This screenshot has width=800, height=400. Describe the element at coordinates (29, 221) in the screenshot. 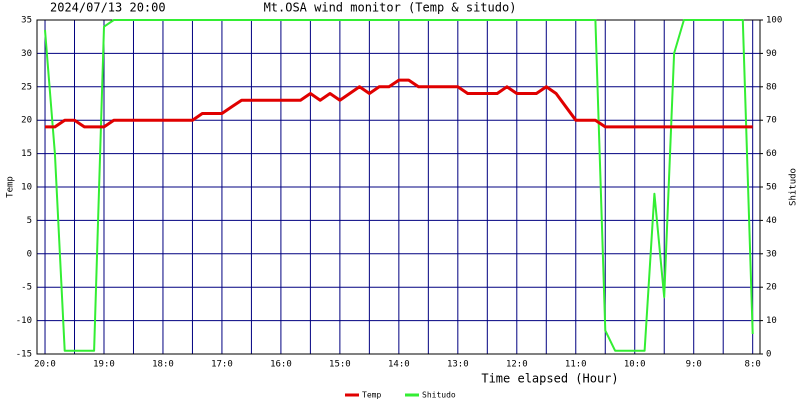

I see `y-tick-label: 5` at that location.